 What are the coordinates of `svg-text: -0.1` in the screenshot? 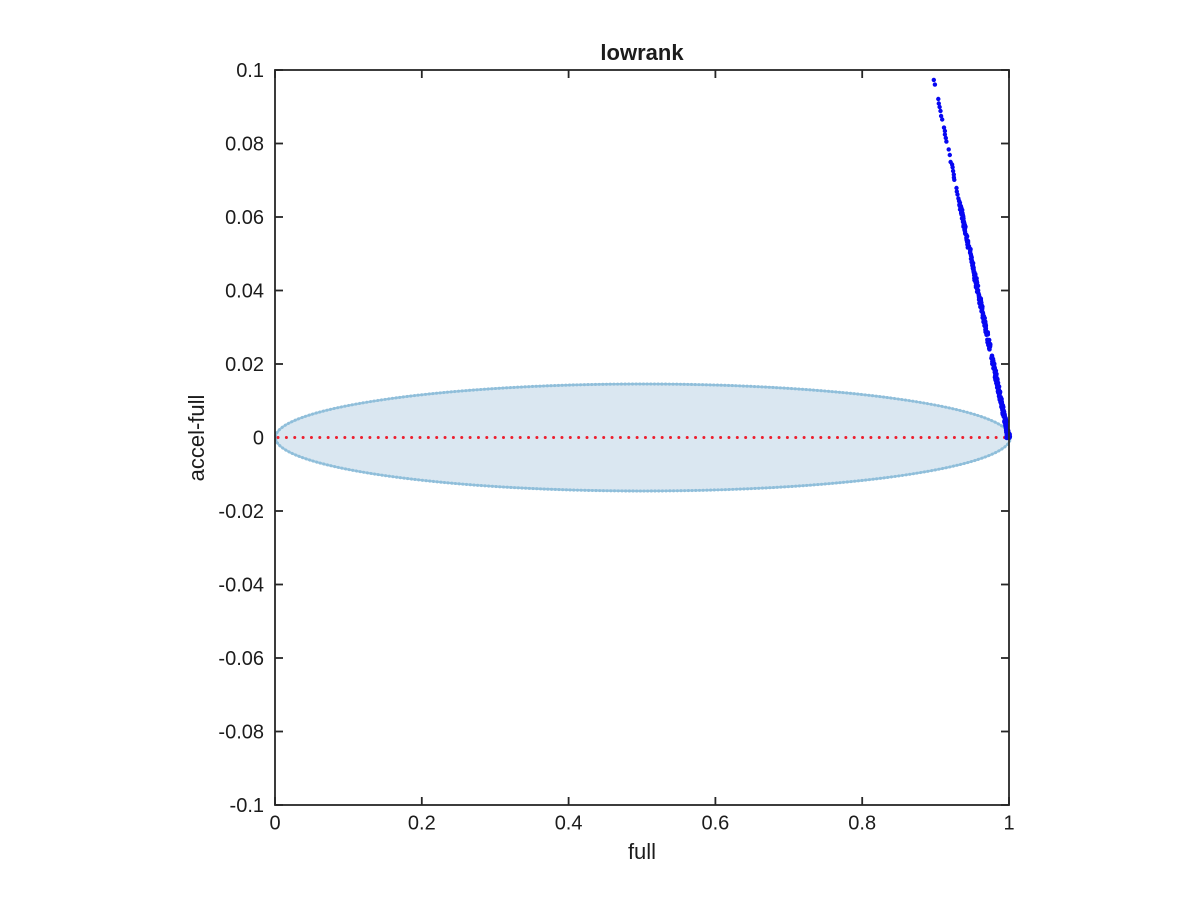 It's located at (247, 806).